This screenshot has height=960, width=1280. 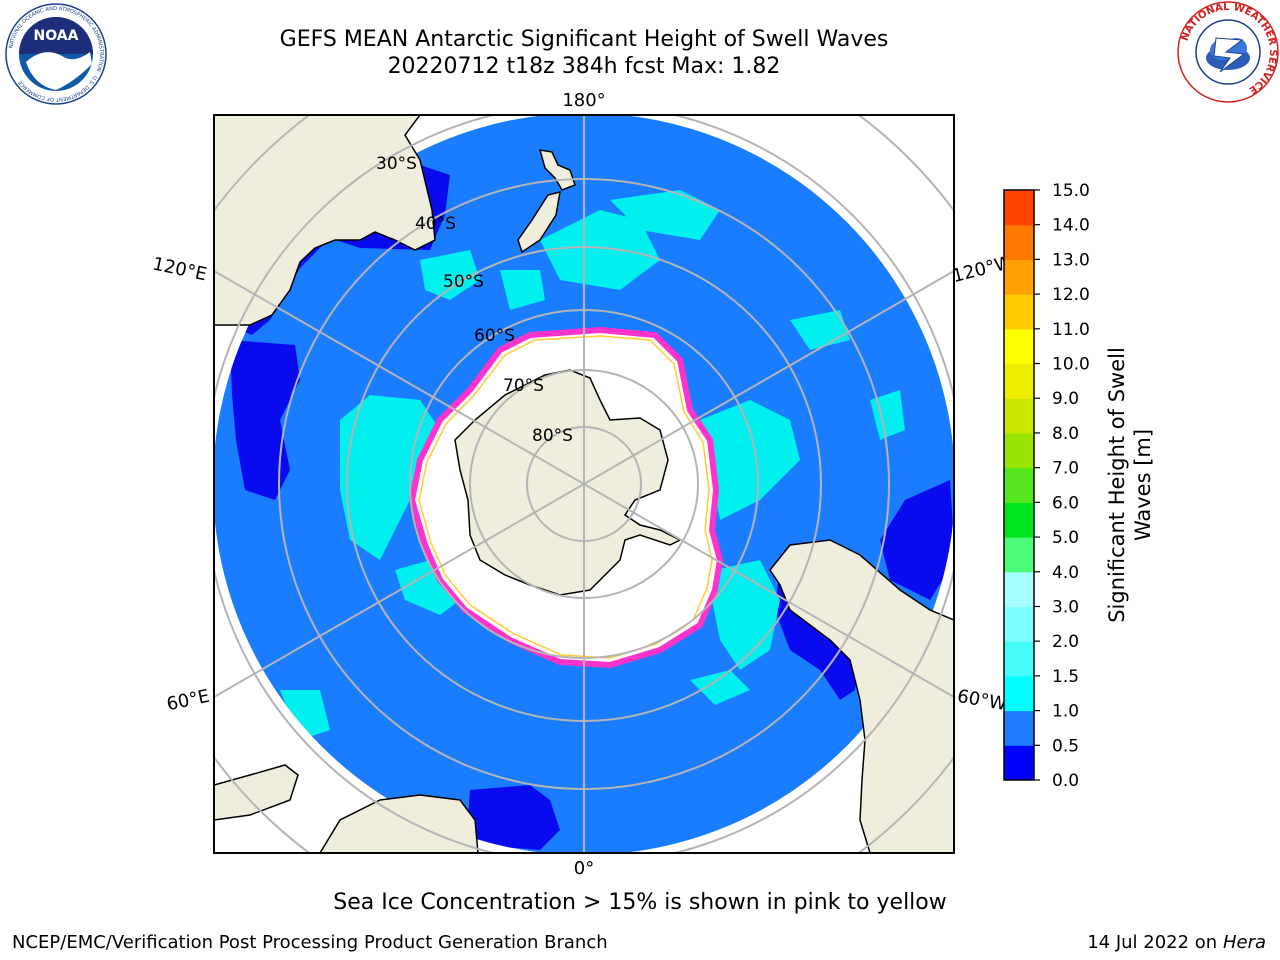 I want to click on colorbar-tick-label: 13.0, so click(x=1071, y=260).